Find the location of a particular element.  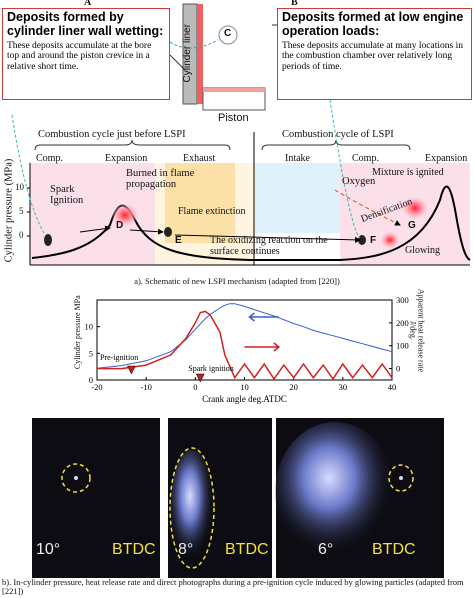

x-tick-label: 0 is located at coordinates (195, 387).